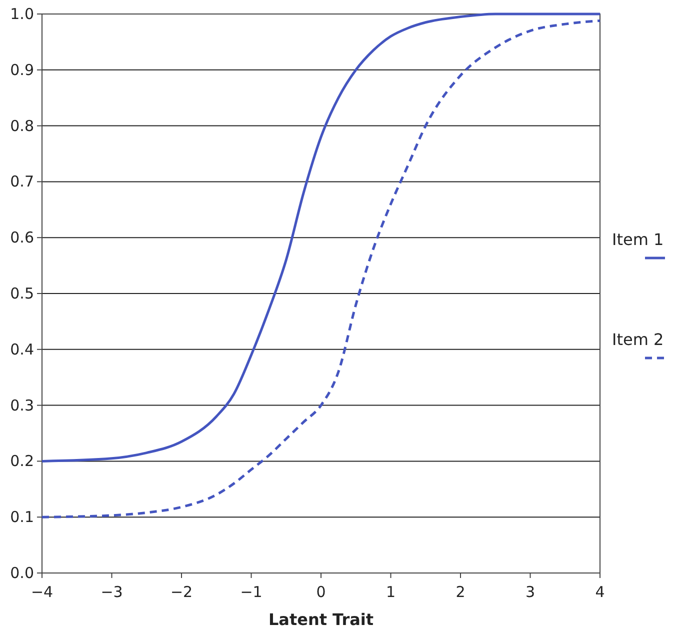  I want to click on x-tick-label: −2, so click(181, 592).